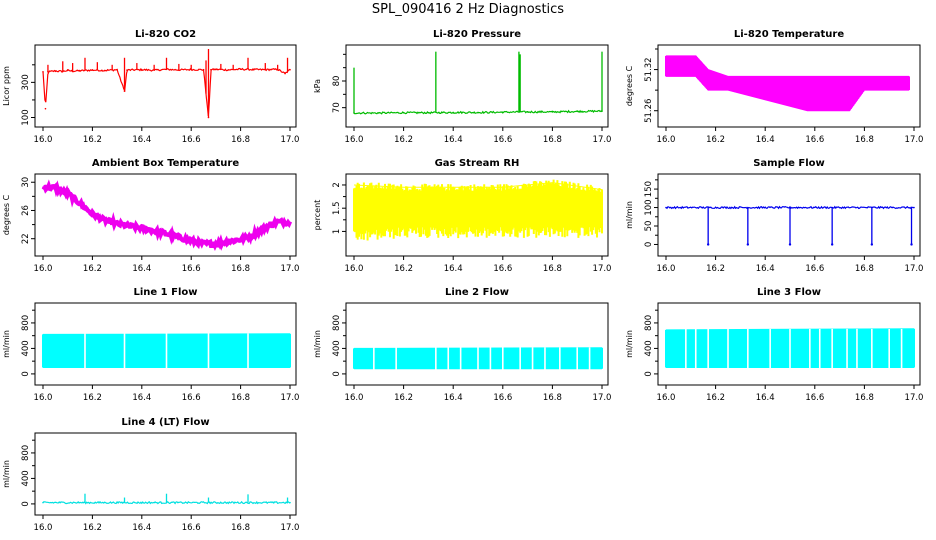  I want to click on chart-title: Gas Stream RH, so click(477, 163).